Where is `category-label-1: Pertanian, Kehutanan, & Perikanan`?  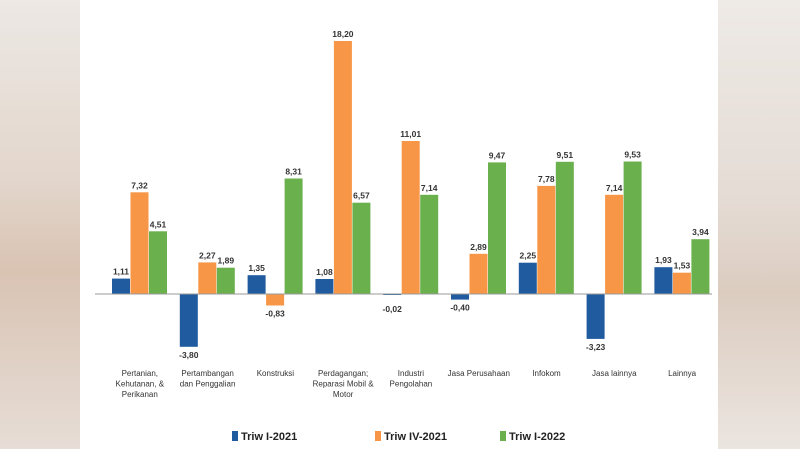 category-label-1: Pertanian, Kehutanan, & Perikanan is located at coordinates (140, 384).